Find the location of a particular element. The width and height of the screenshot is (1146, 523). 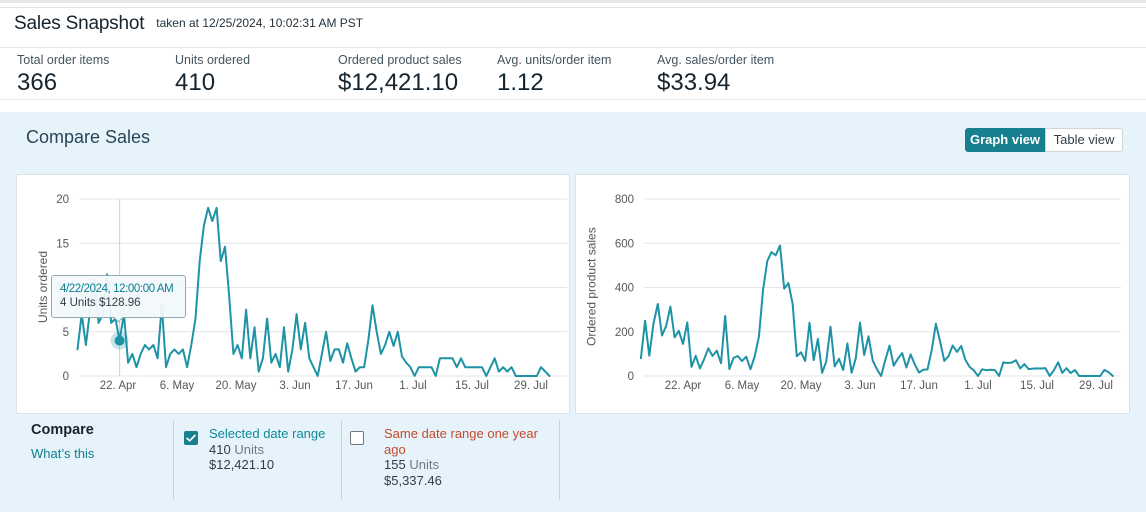

svg-text: 15 is located at coordinates (62, 244).